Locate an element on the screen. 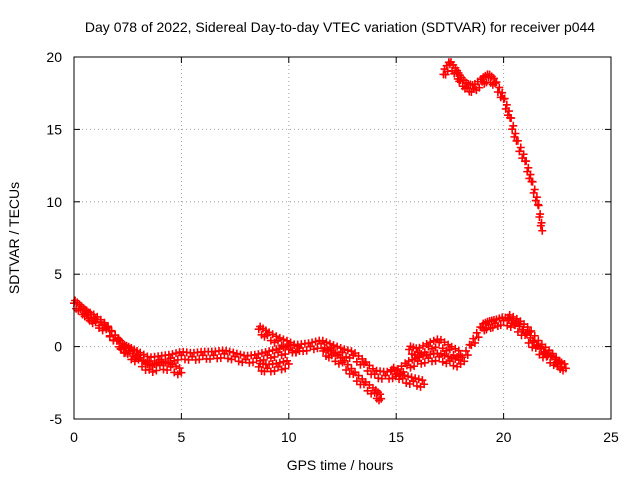 The height and width of the screenshot is (480, 640). y-tick-label: -5 is located at coordinates (56, 419).